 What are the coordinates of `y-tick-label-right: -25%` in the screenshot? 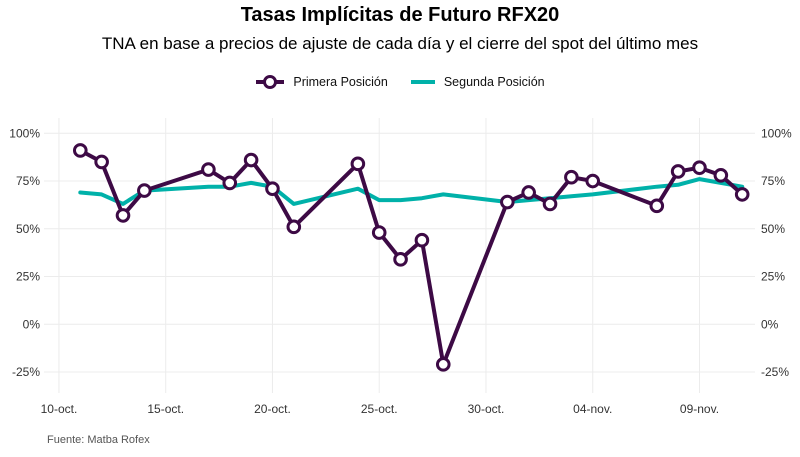 It's located at (775, 372).